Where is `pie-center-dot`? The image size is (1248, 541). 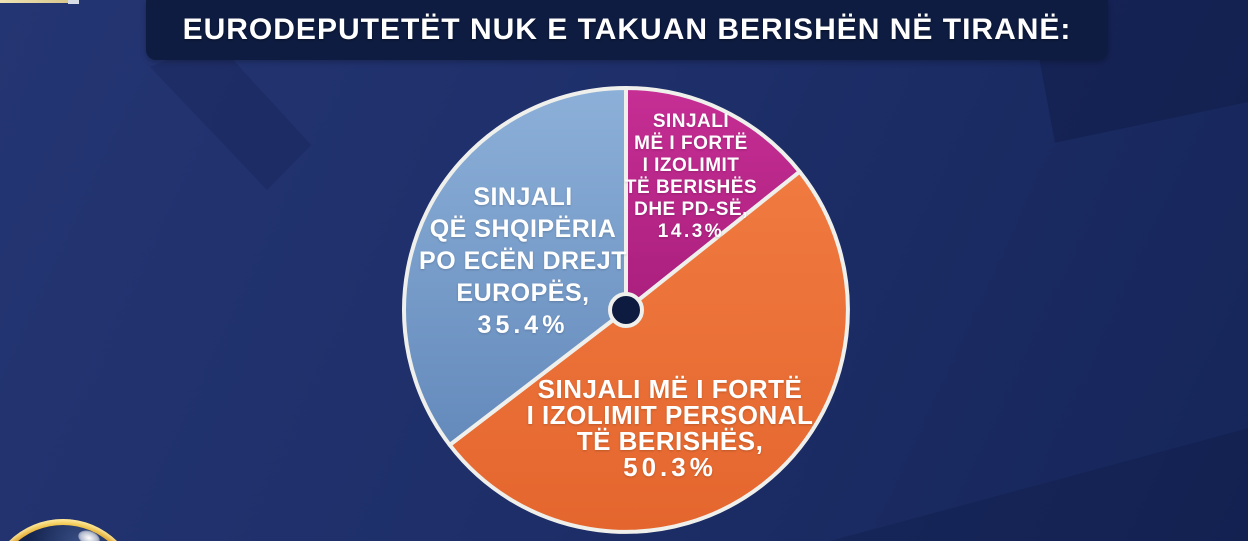
pie-center-dot is located at coordinates (626, 310).